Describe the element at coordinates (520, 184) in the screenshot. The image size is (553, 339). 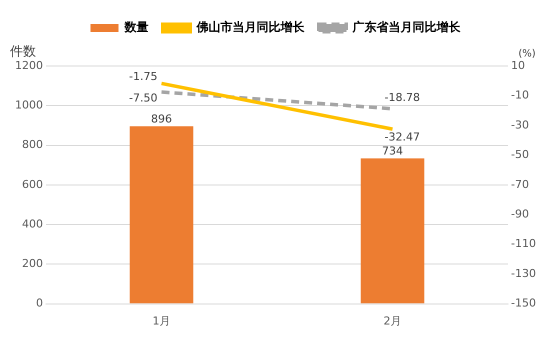
I see `y2-tick-label: -70` at that location.